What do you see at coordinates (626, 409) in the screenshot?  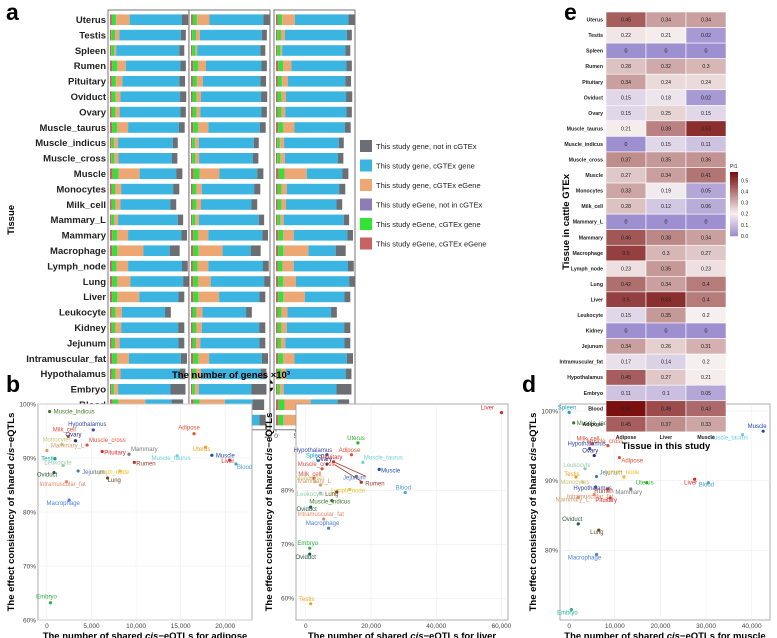 I see `heatmap-value-label: 0.58` at bounding box center [626, 409].